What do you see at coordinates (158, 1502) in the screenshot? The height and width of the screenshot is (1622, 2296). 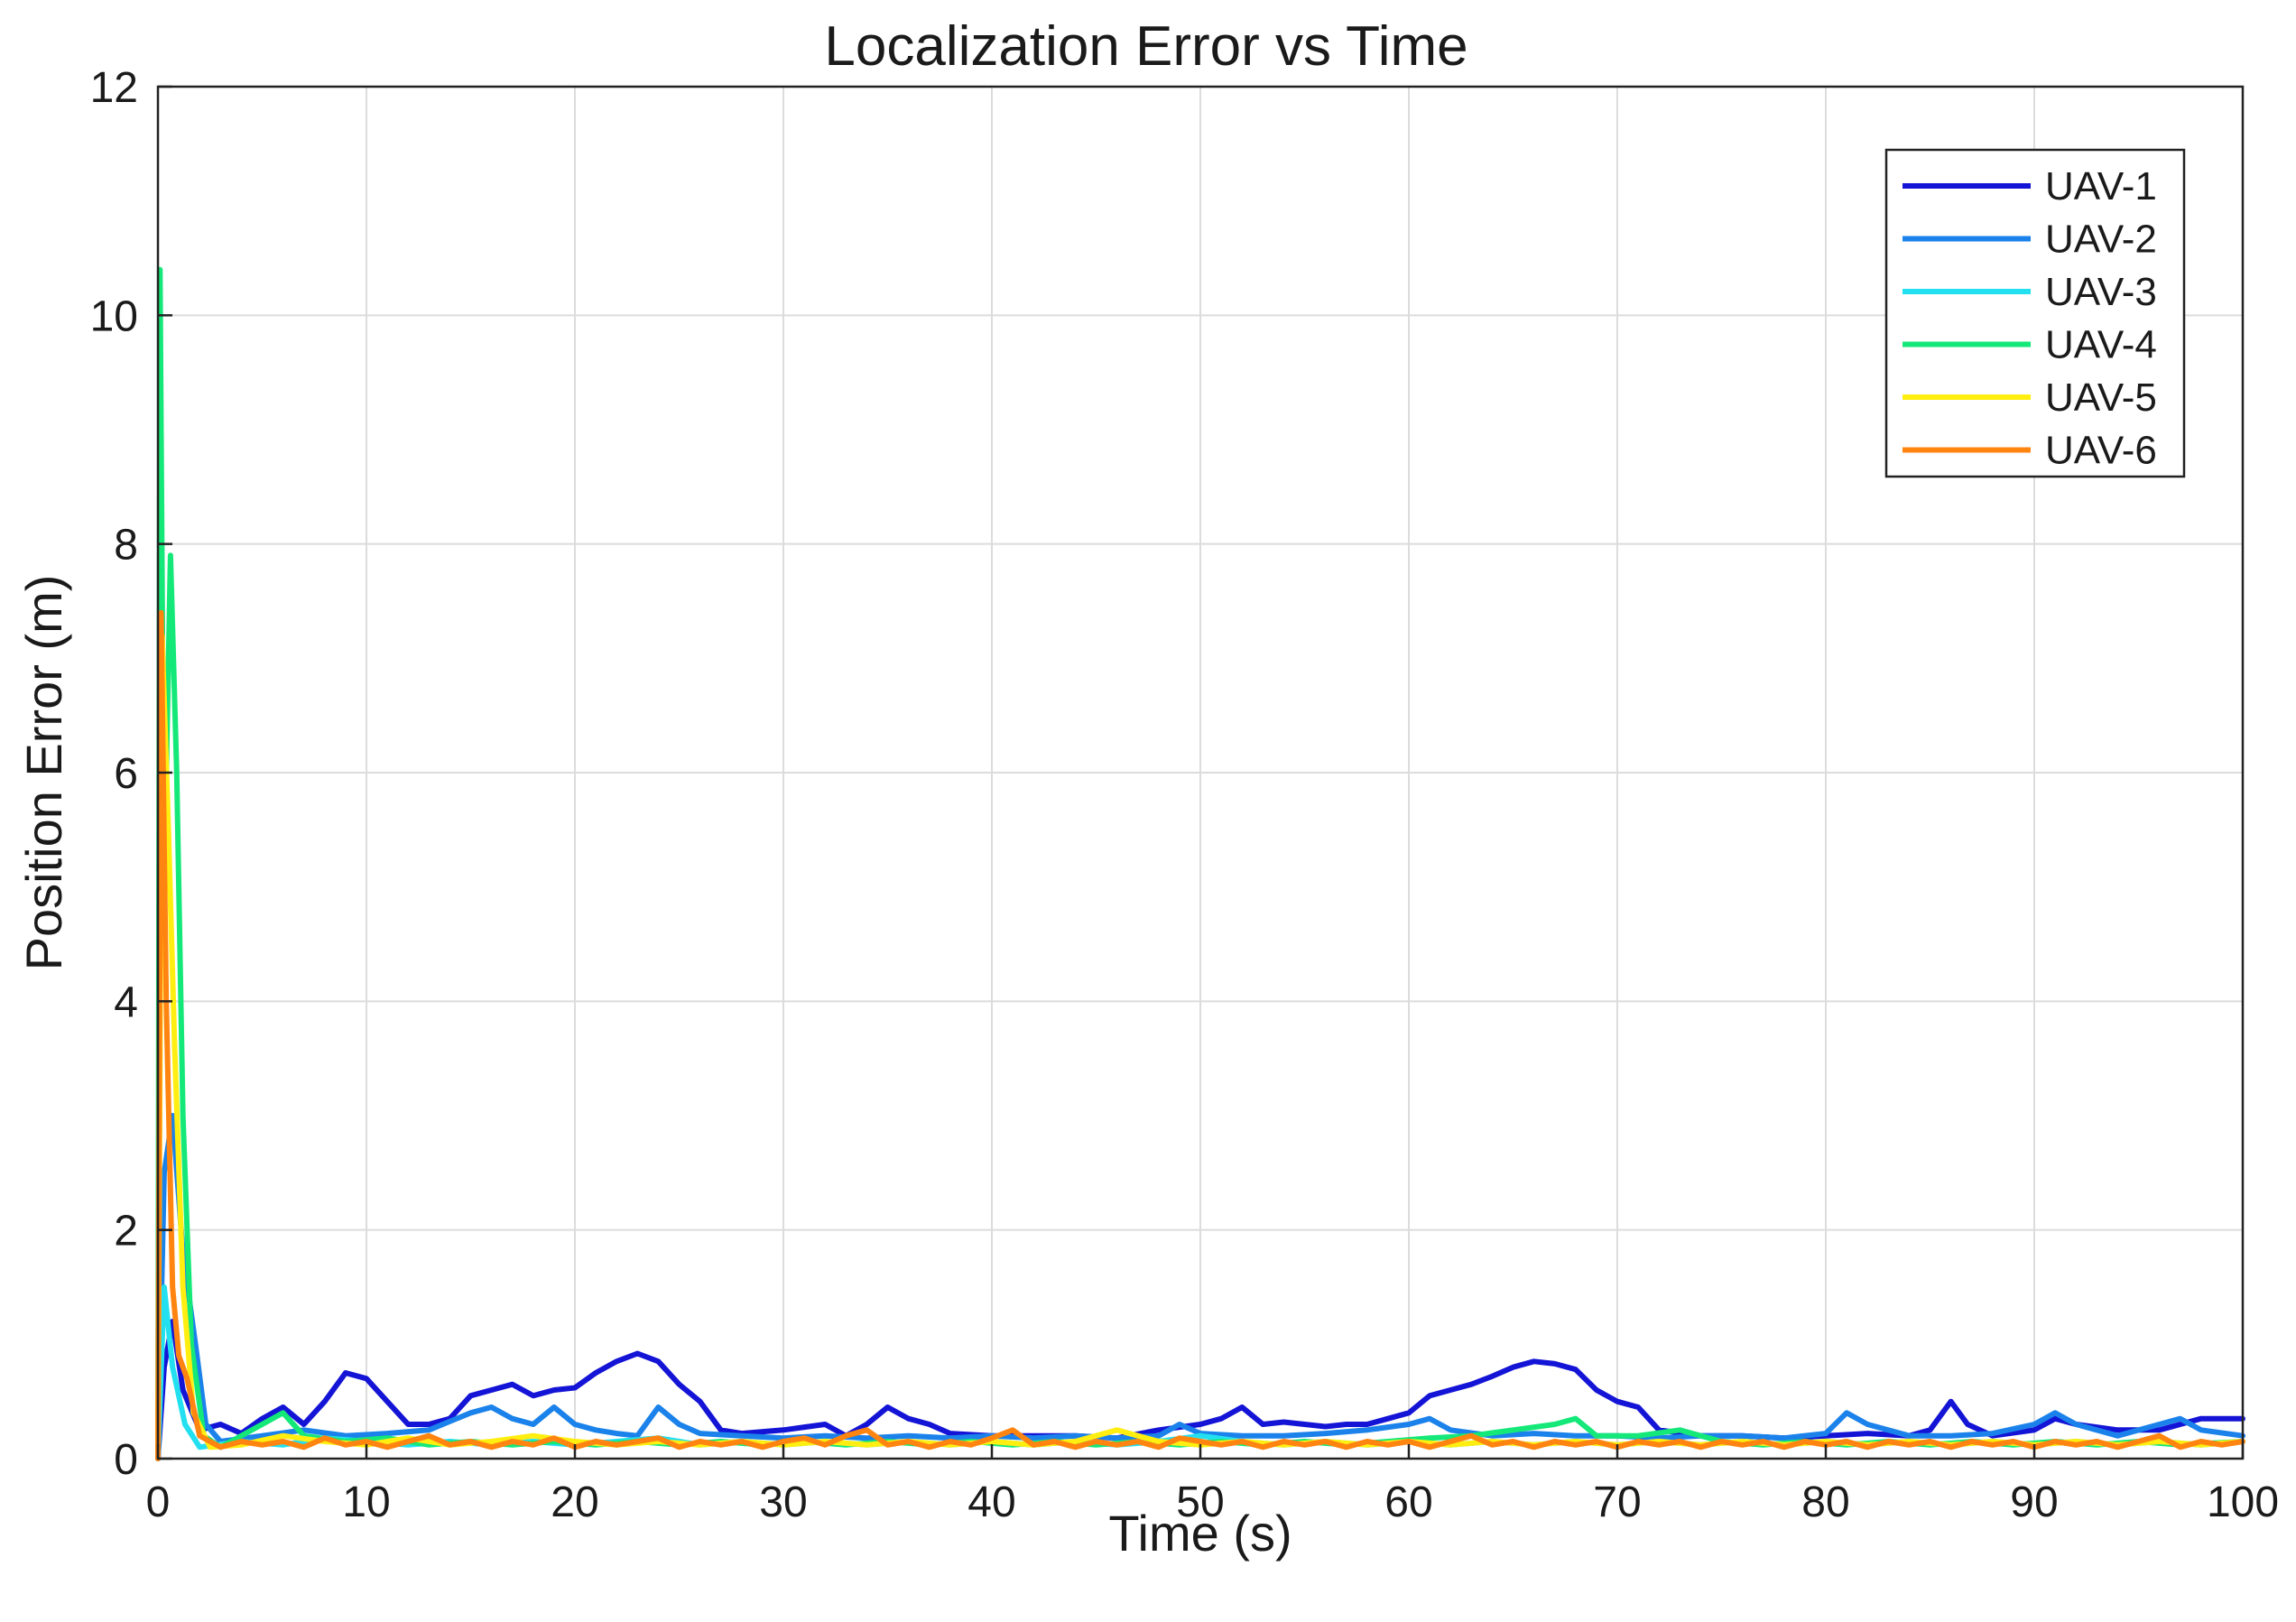 I see `x-tick-label: 0` at bounding box center [158, 1502].